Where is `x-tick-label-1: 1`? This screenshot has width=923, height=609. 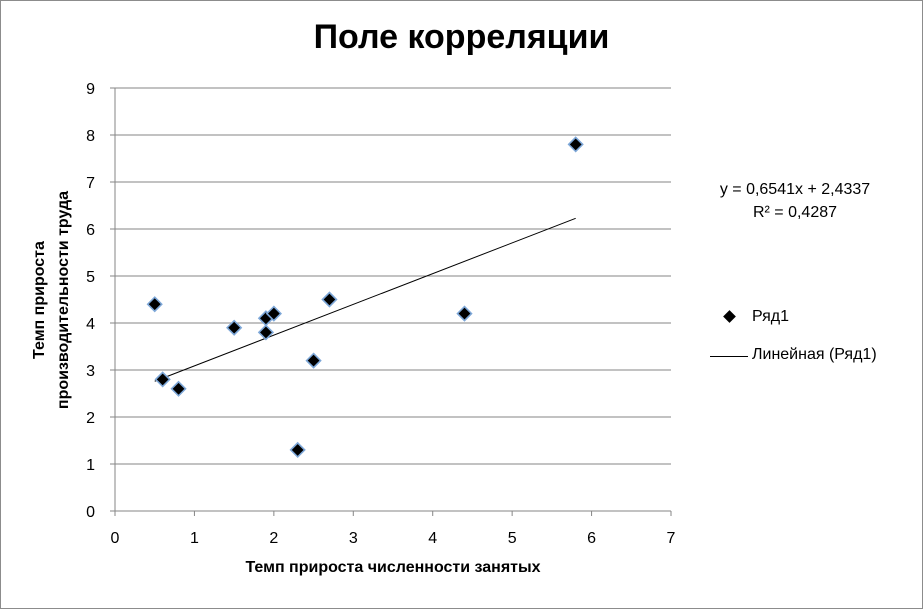
x-tick-label-1: 1 is located at coordinates (194, 538).